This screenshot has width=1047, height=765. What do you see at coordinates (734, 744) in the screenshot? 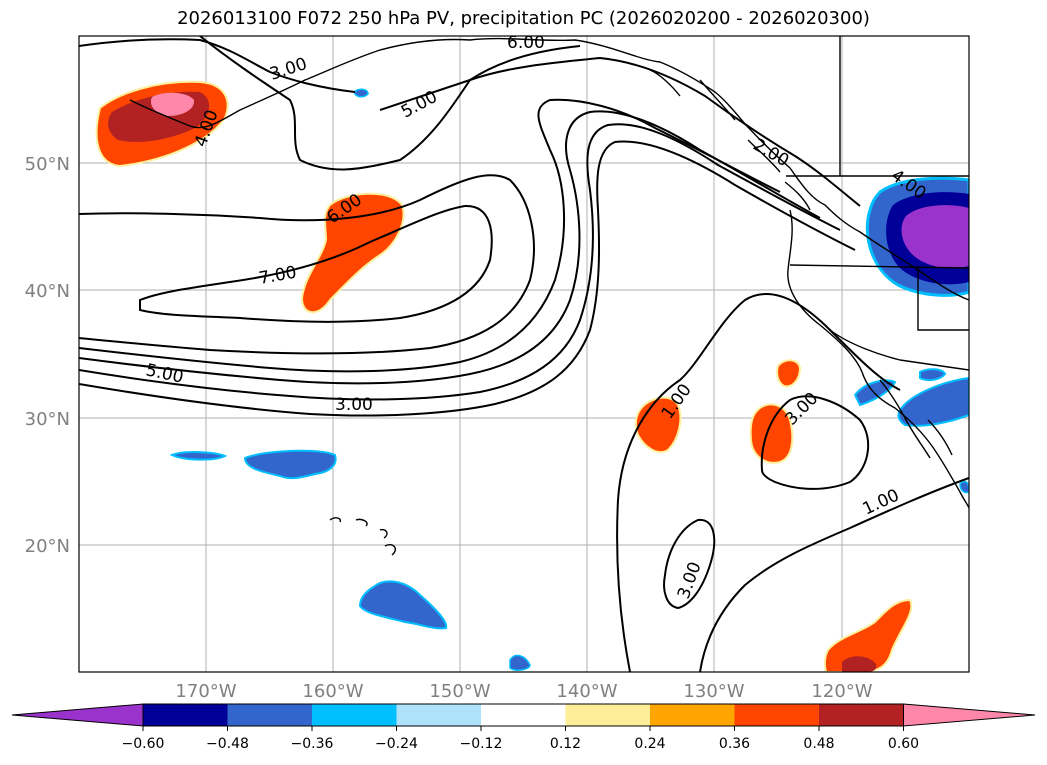
I see `colorbar-tick-label: 0.36` at bounding box center [734, 744].